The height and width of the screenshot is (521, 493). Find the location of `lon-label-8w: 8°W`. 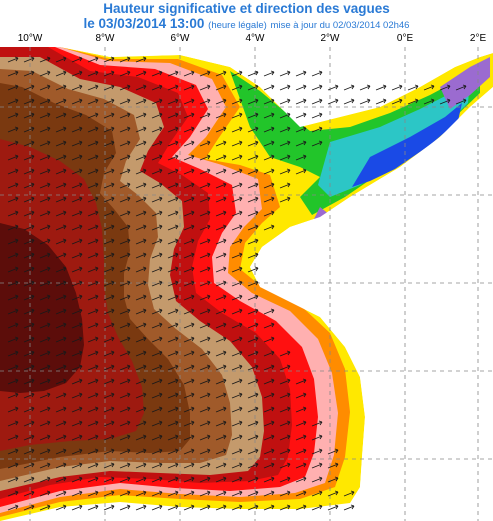

lon-label-8w: 8°W is located at coordinates (105, 38).